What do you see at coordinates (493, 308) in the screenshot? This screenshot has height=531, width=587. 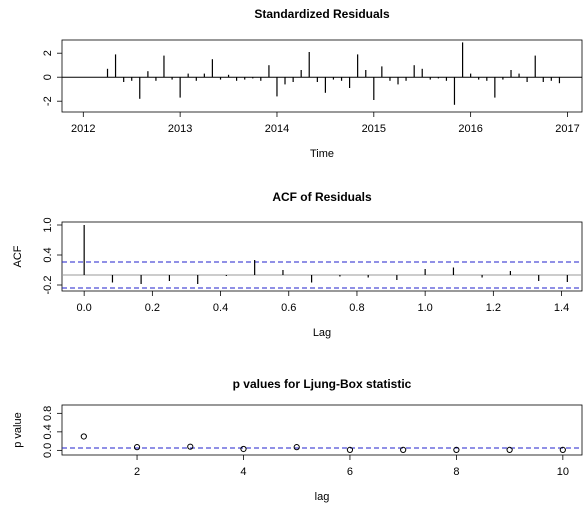 I see `x-tick-label: 1.2` at bounding box center [493, 308].